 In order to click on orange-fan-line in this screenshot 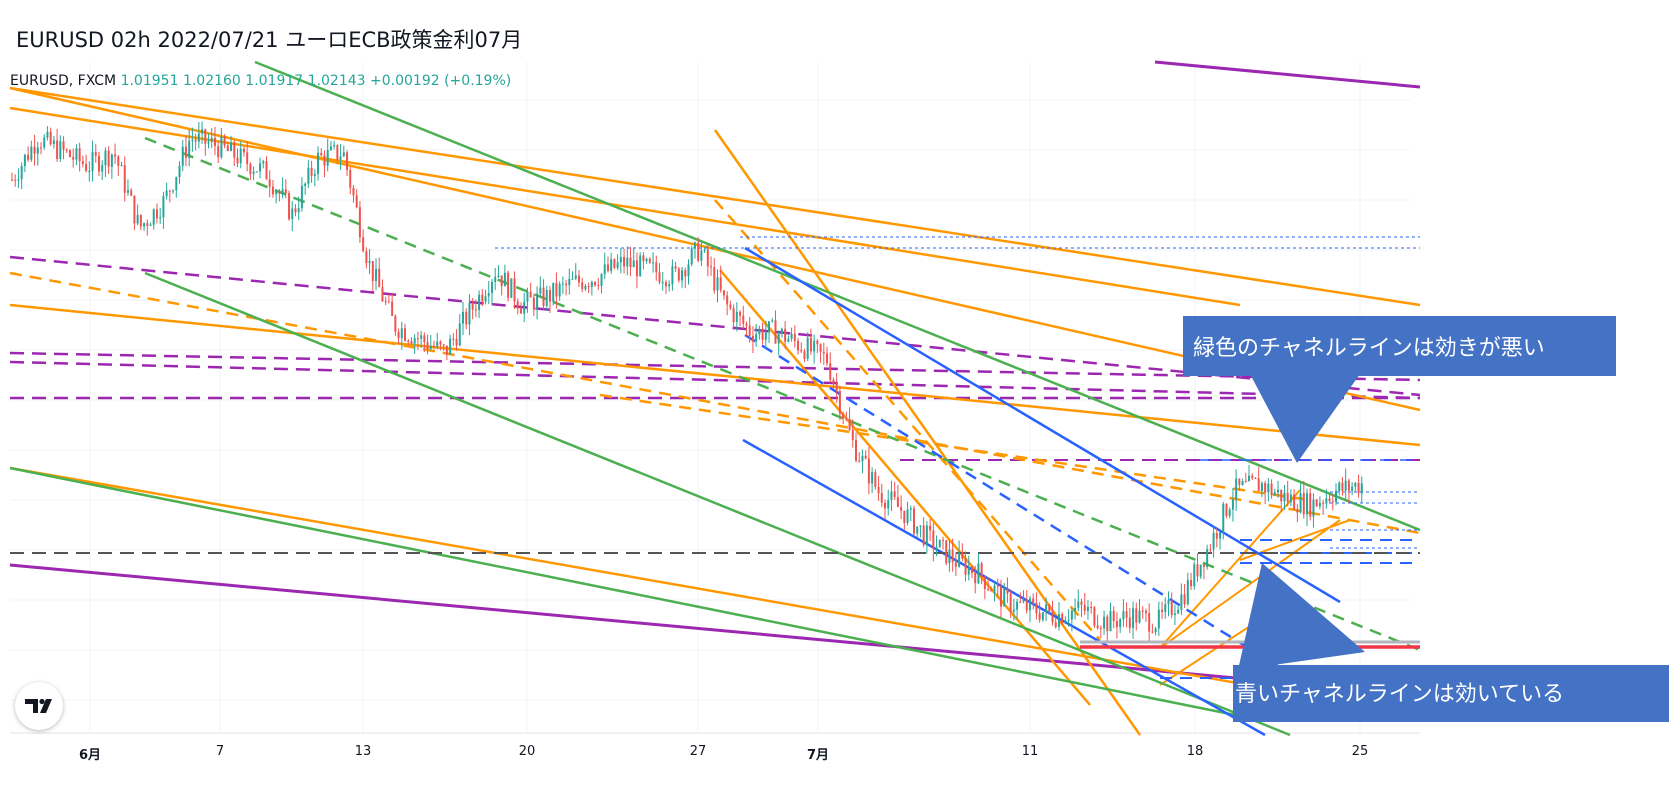, I will do `click(1250, 584)`.